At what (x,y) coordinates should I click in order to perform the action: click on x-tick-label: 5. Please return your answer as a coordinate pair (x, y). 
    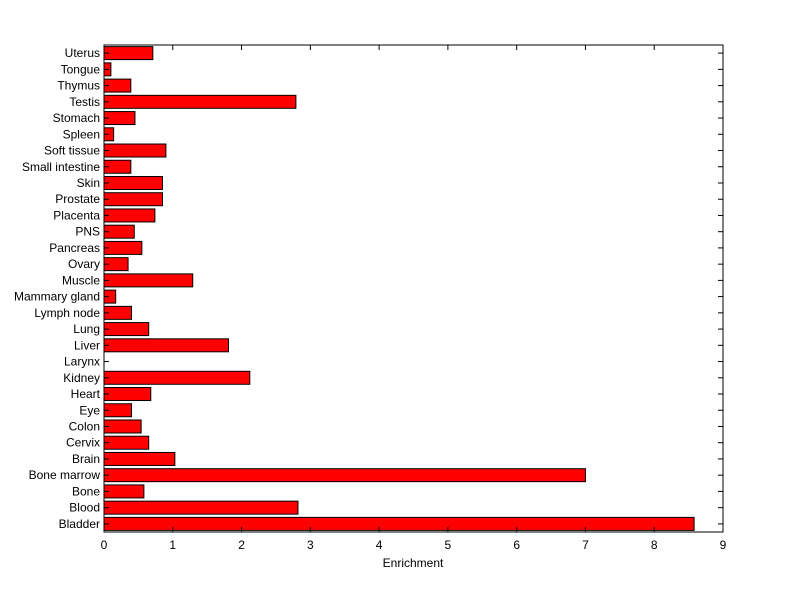
    Looking at the image, I should click on (448, 545).